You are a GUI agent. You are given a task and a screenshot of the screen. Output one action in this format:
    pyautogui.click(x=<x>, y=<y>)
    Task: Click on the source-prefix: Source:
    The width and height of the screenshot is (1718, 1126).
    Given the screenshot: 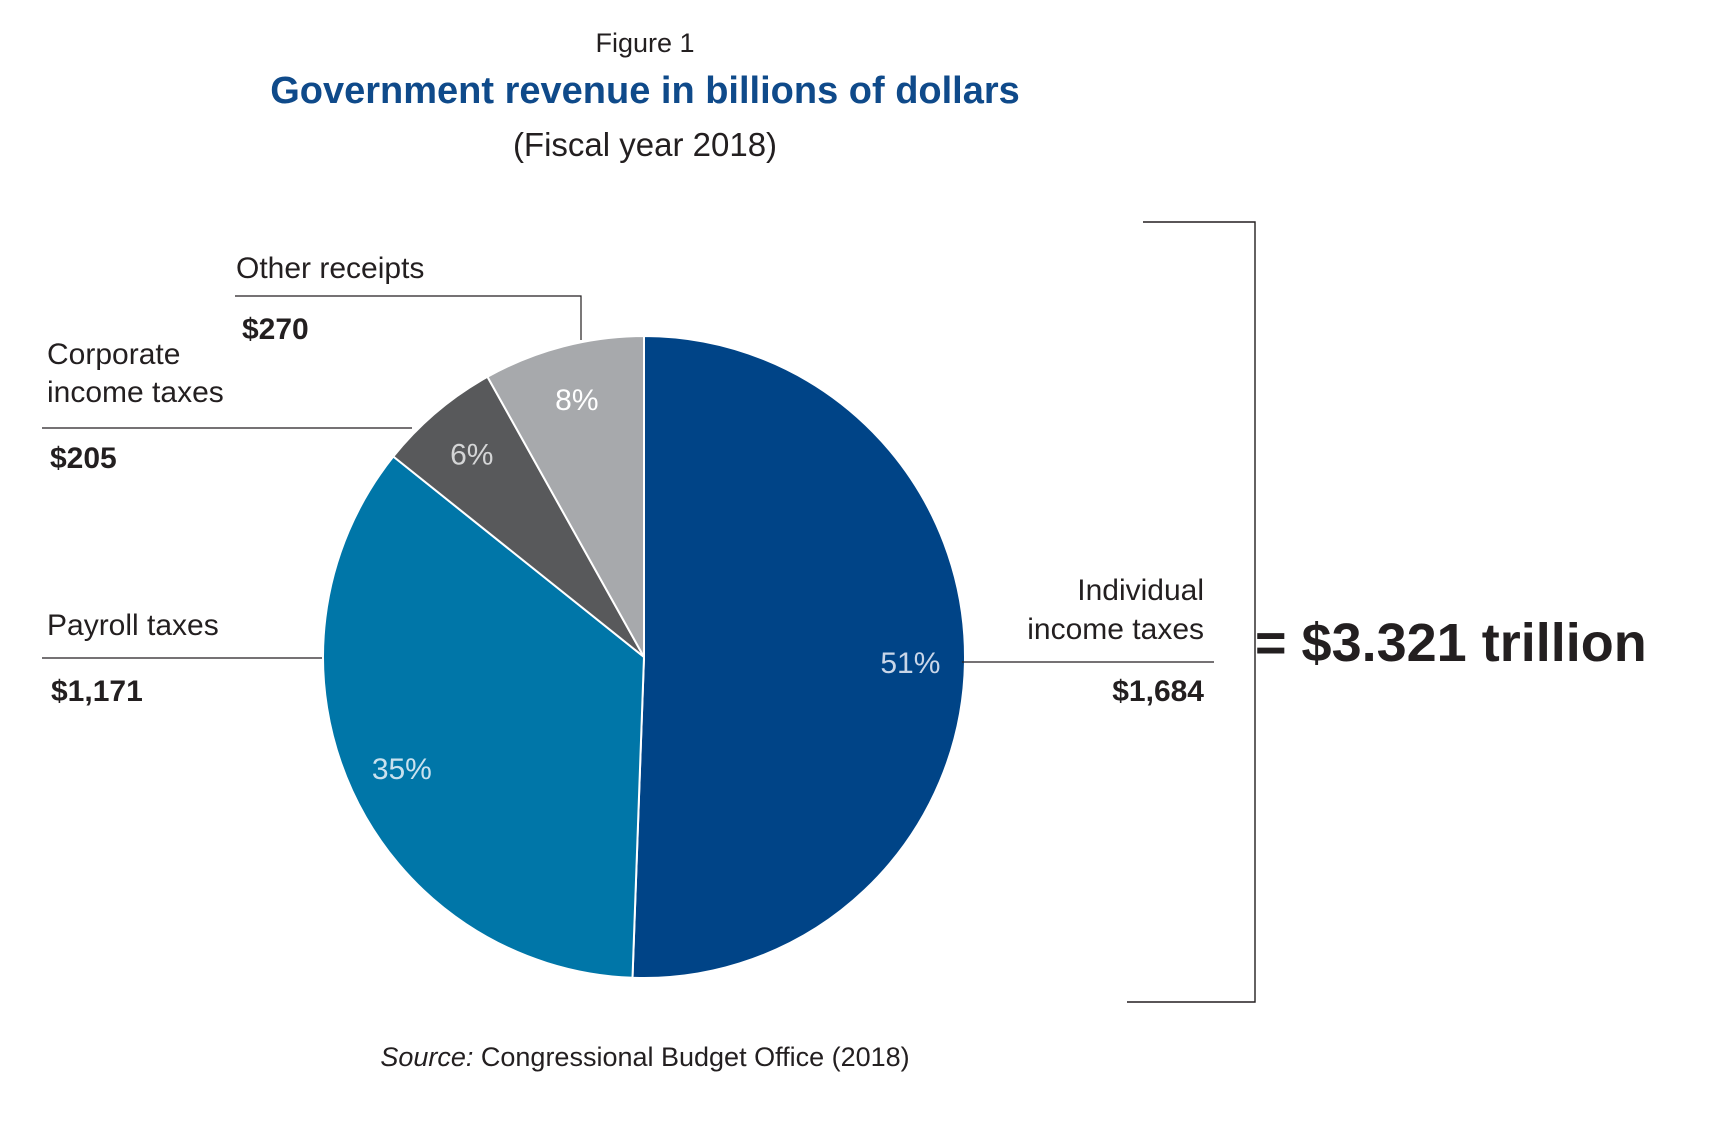 What is the action you would take?
    pyautogui.click(x=427, y=1057)
    